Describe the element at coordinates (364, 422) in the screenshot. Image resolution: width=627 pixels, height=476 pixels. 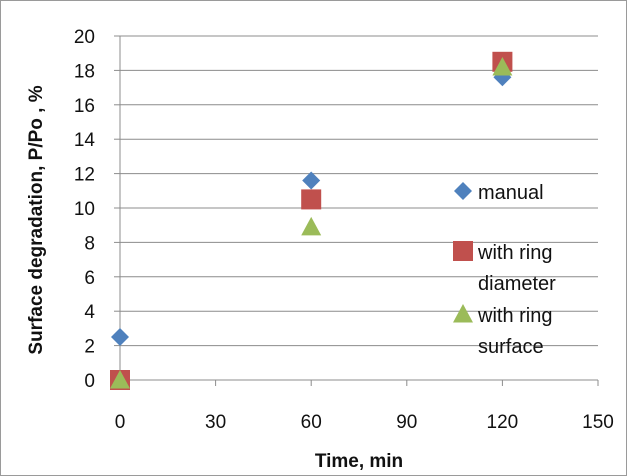
I see `x-tick-labels: 0 30 60 90 120 150` at that location.